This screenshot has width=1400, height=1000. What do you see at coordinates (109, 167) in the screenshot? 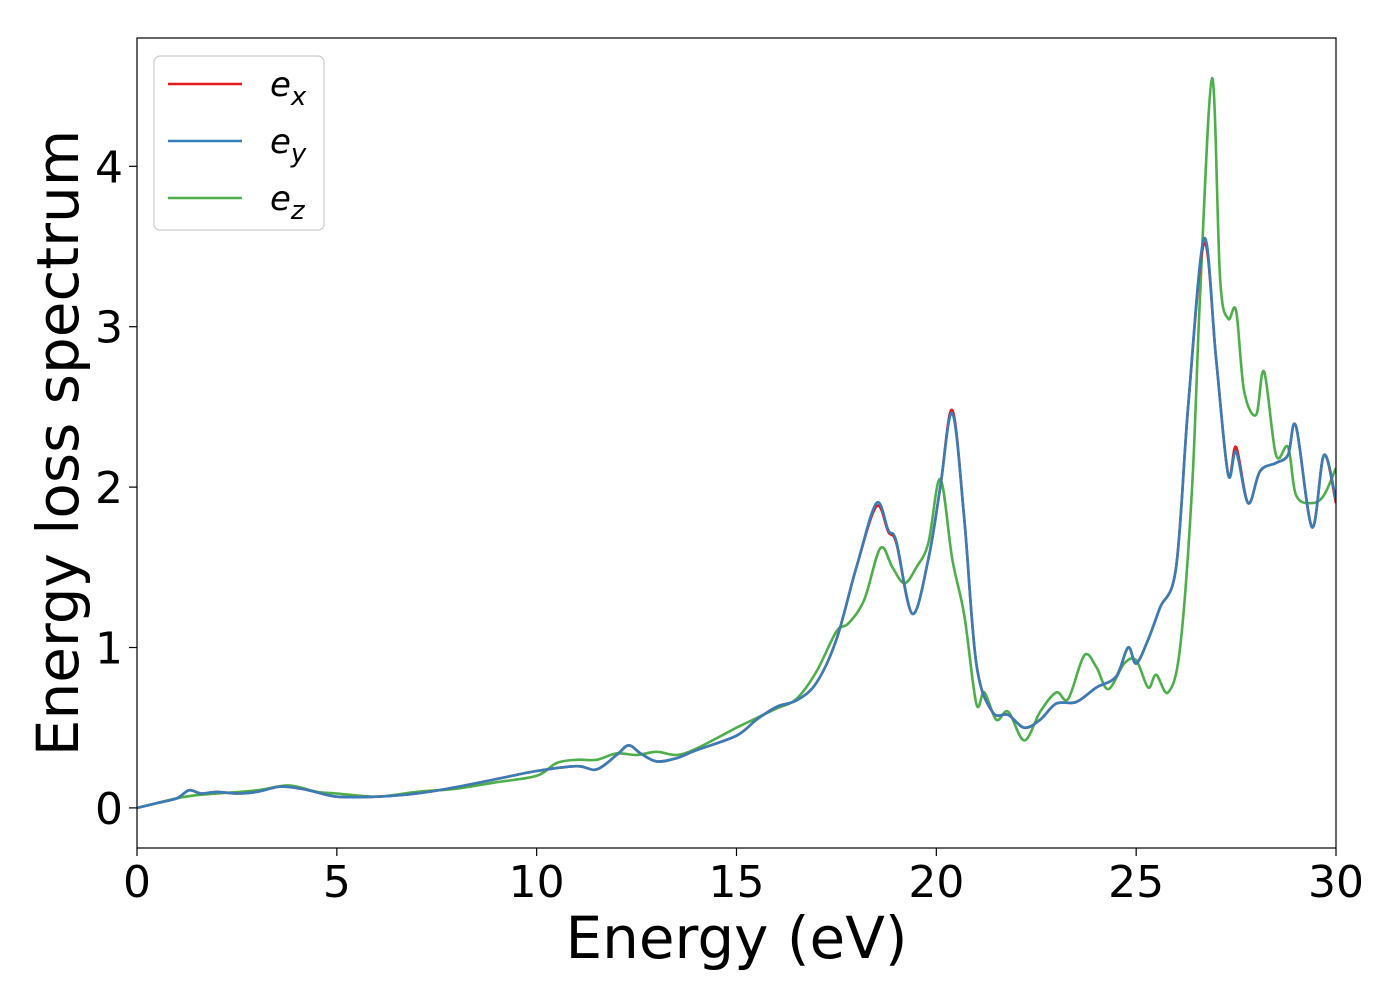
I see `y-tick-label: 4` at bounding box center [109, 167].